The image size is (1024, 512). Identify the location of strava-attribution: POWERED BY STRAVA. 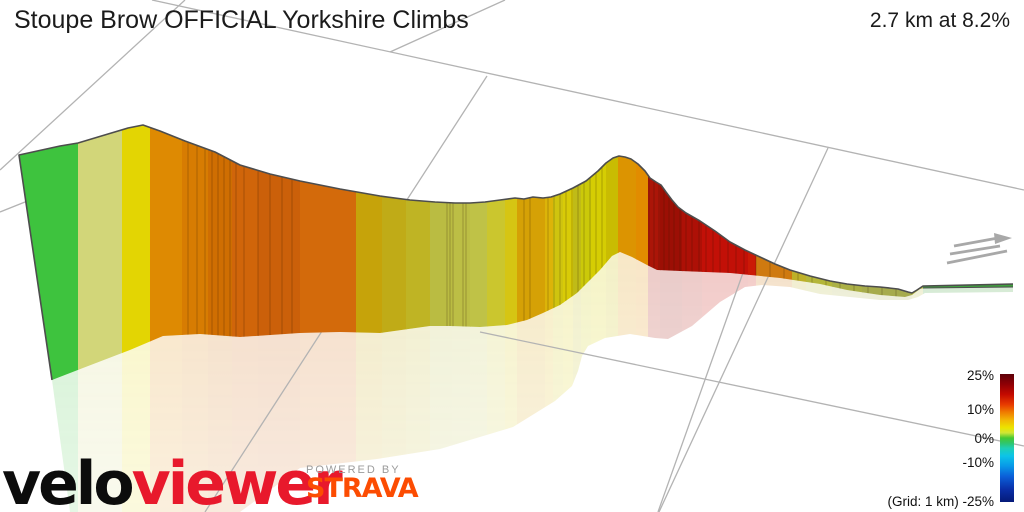
(362, 484).